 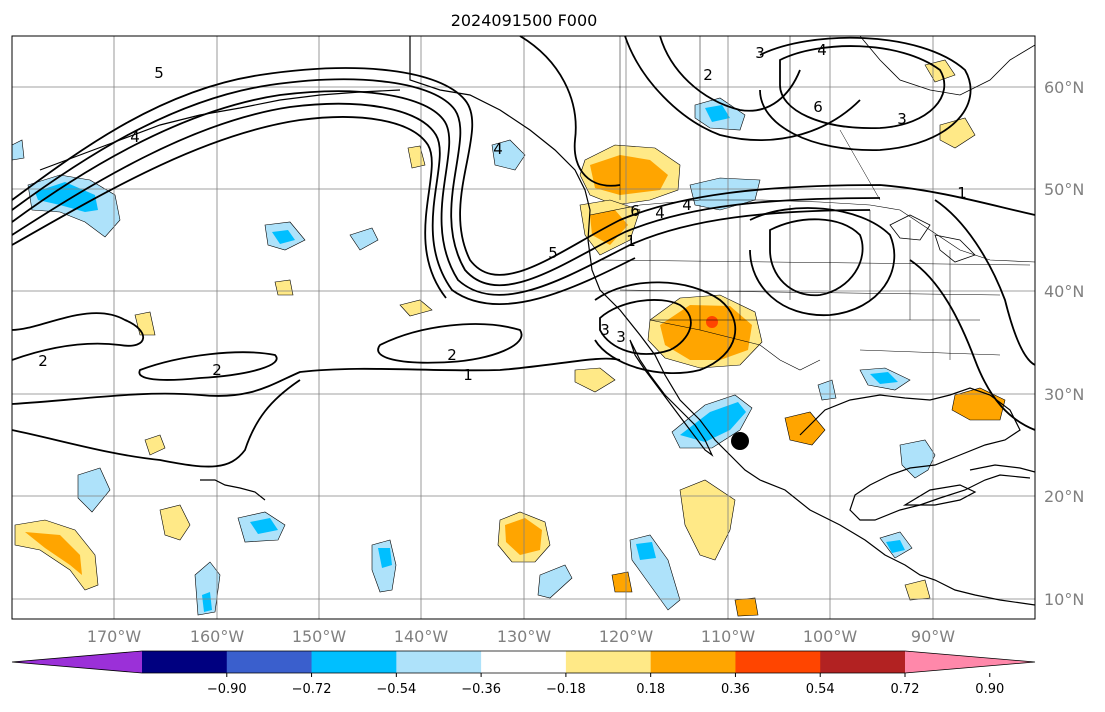 What do you see at coordinates (830, 636) in the screenshot?
I see `lon-label: 100°W` at bounding box center [830, 636].